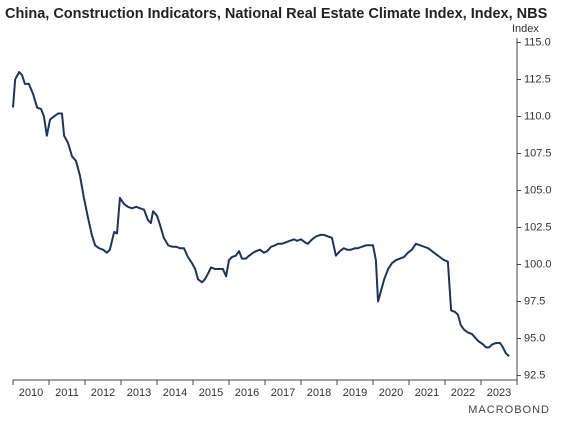  What do you see at coordinates (537, 79) in the screenshot?
I see `y-tick-label: 112.5` at bounding box center [537, 79].